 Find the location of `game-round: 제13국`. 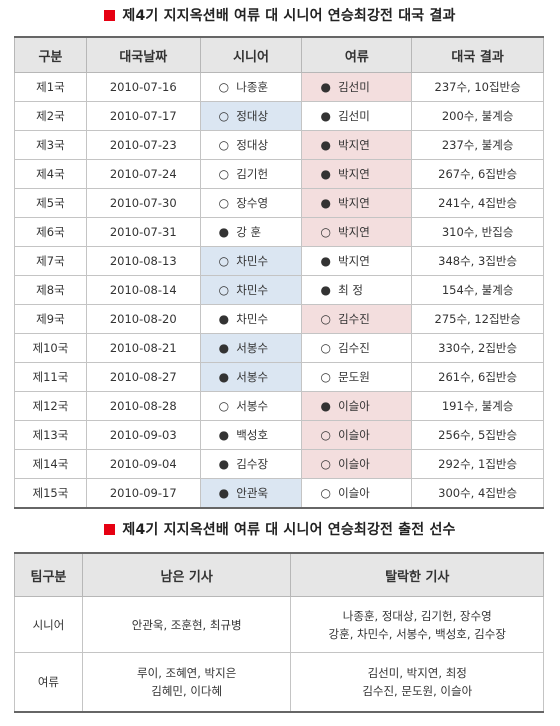

game-round: 제13국 is located at coordinates (50, 435).